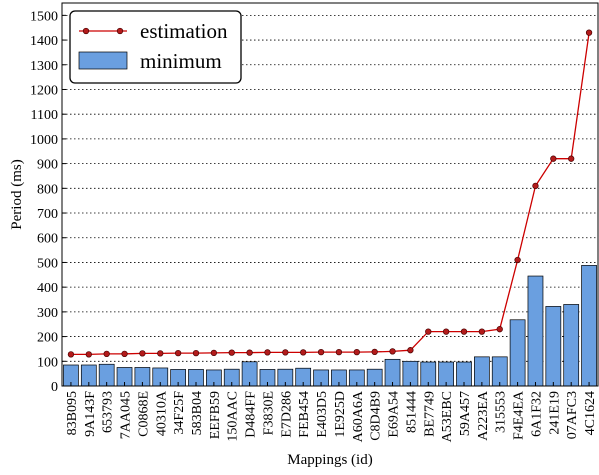 The height and width of the screenshot is (475, 599). I want to click on x-tick-label: 7AA045, so click(126, 415).